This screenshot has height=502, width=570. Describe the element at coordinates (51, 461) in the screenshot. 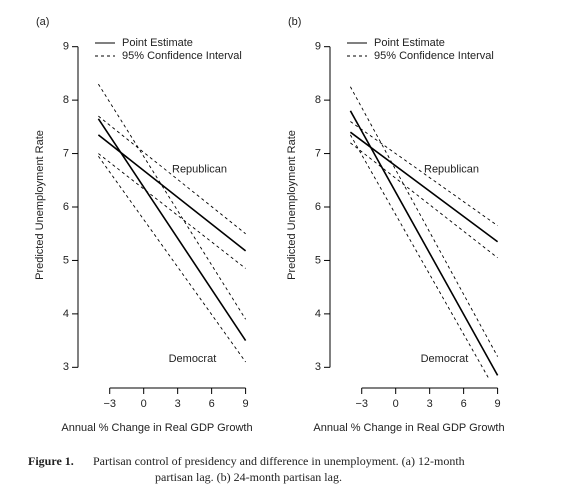

I see `caption-label: Figure 1.` at that location.